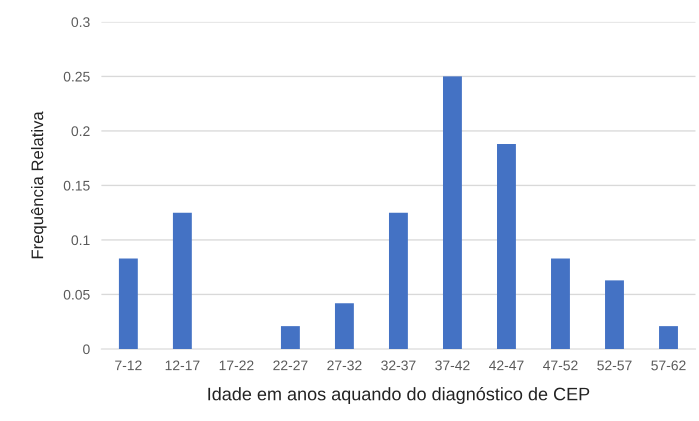  I want to click on x-tick-label: 42-47, so click(506, 365).